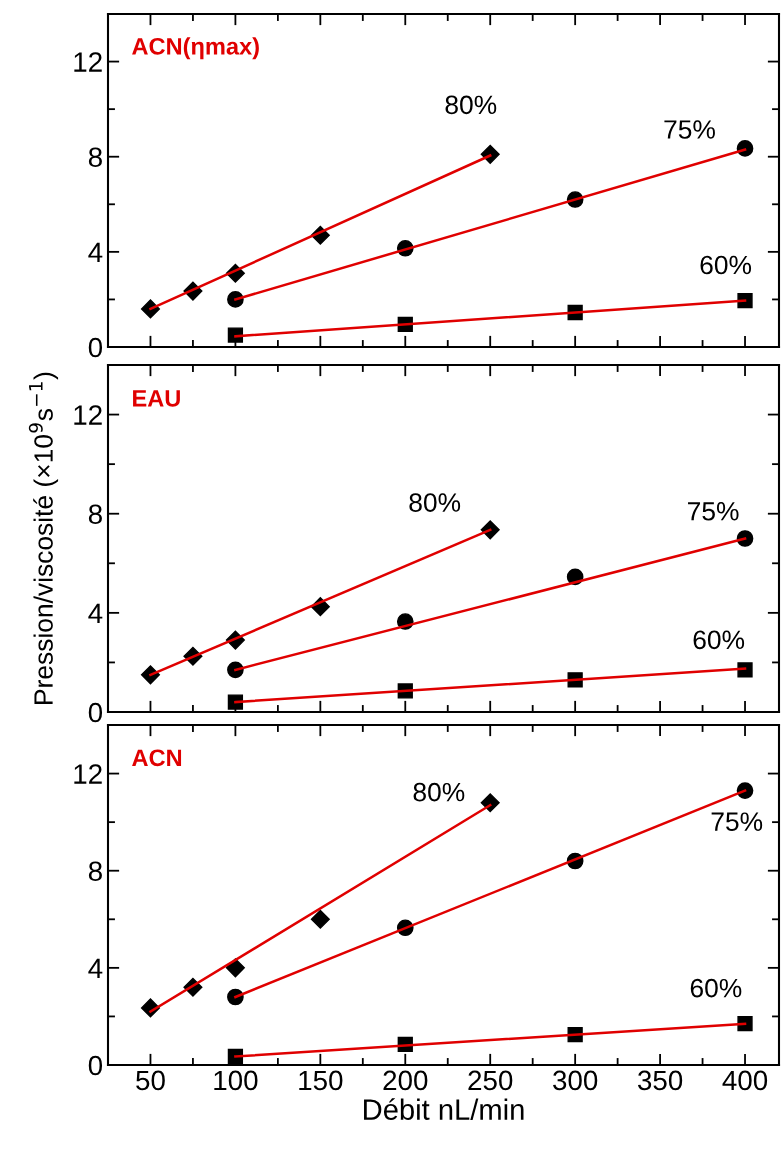 This screenshot has width=781, height=1156. I want to click on text: EAU, so click(156, 398).